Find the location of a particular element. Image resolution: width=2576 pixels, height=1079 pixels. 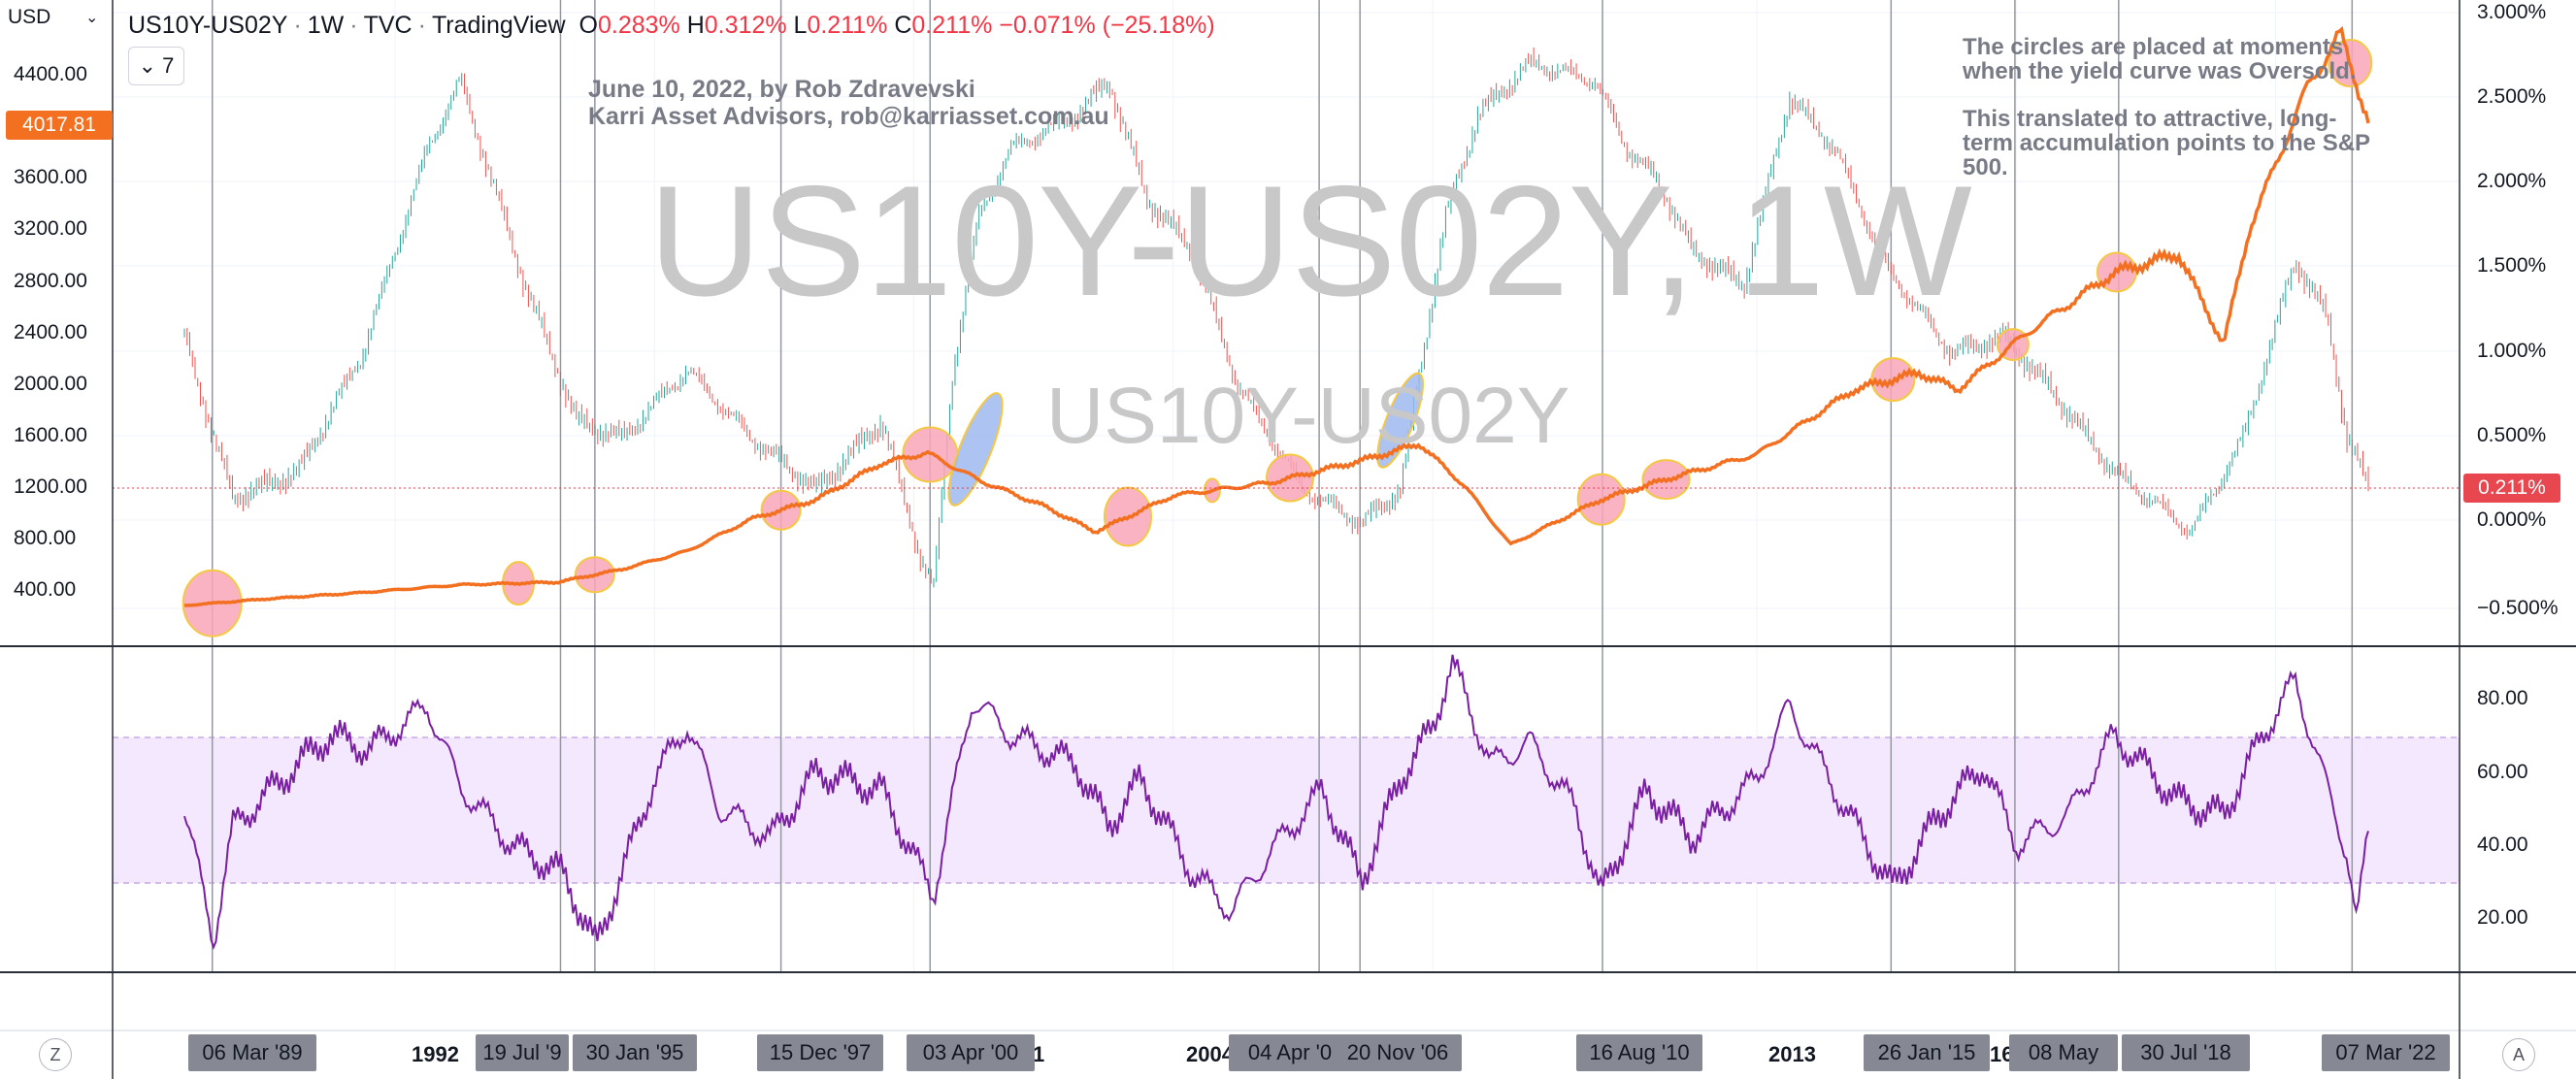

right-tick-label: 3.000% is located at coordinates (2512, 12).